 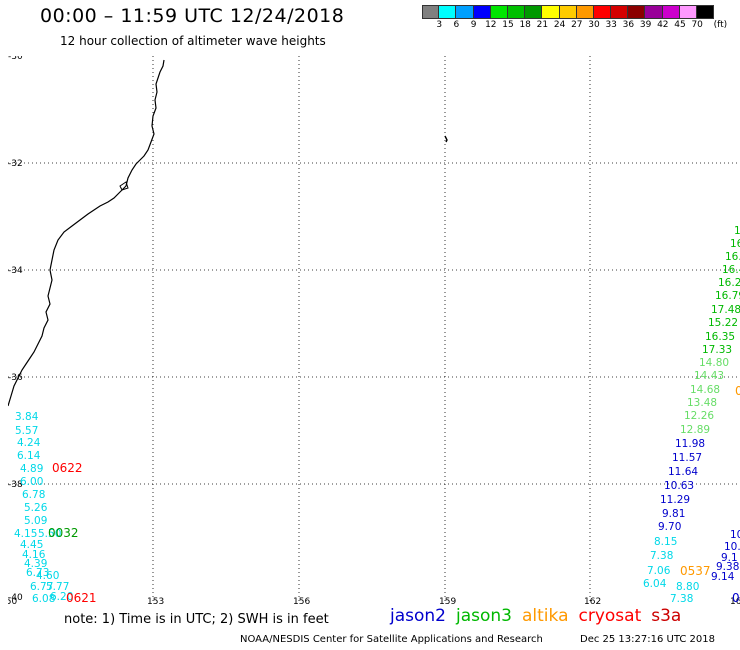 What do you see at coordinates (687, 458) in the screenshot?
I see `obs-value: 11.57` at bounding box center [687, 458].